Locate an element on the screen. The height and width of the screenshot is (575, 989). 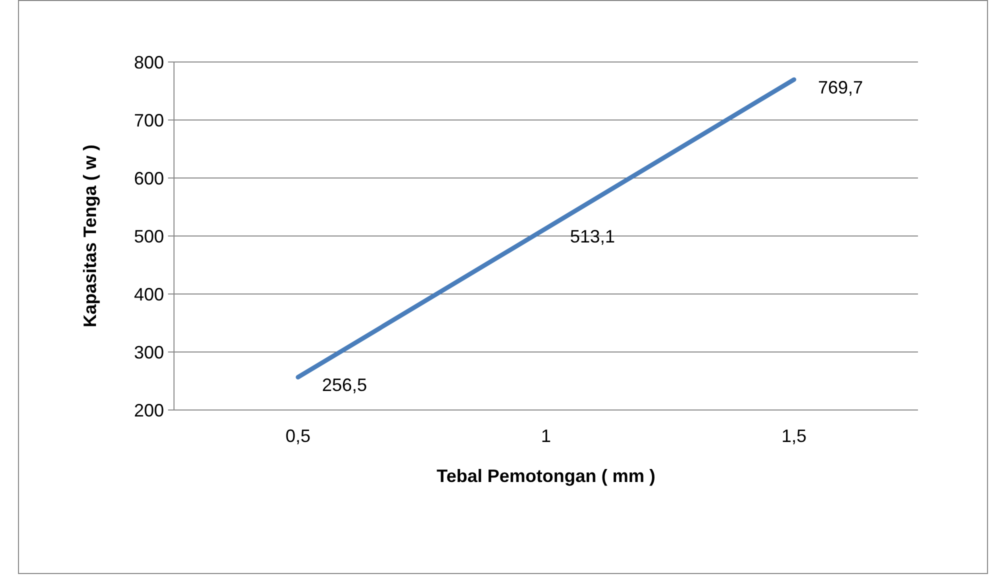
x-axis-title: Tebal Pemotongan ( mm ) is located at coordinates (546, 476).